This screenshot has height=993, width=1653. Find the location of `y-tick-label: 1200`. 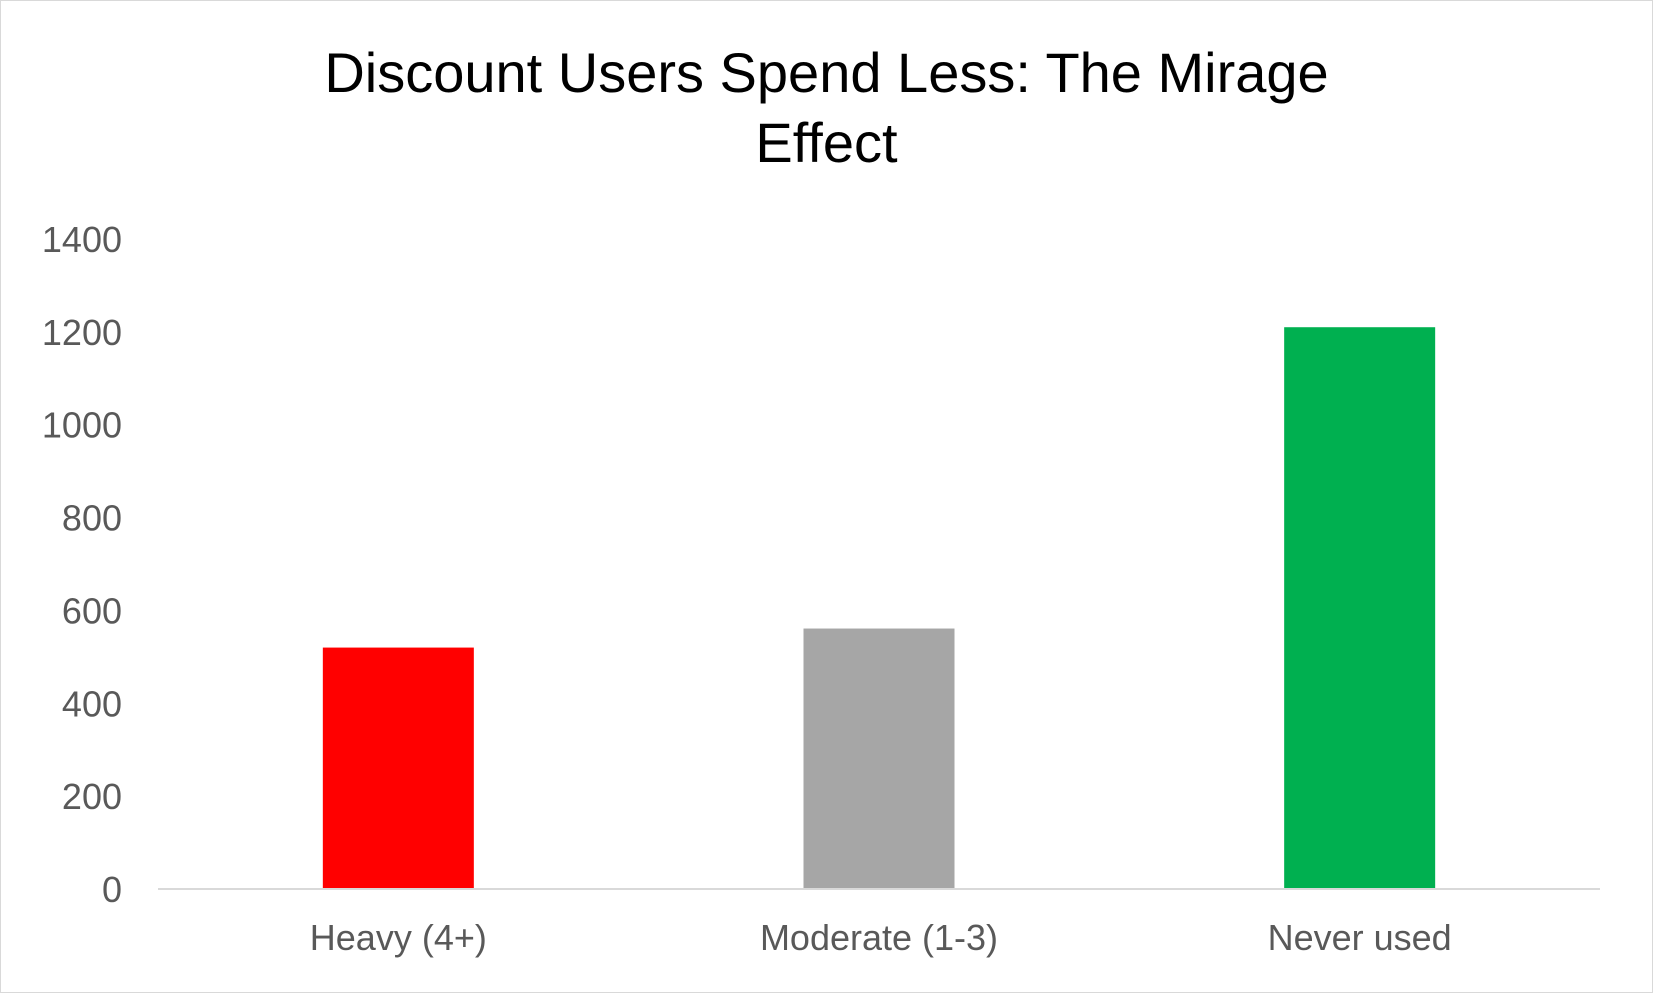

y-tick-label: 1200 is located at coordinates (82, 332).